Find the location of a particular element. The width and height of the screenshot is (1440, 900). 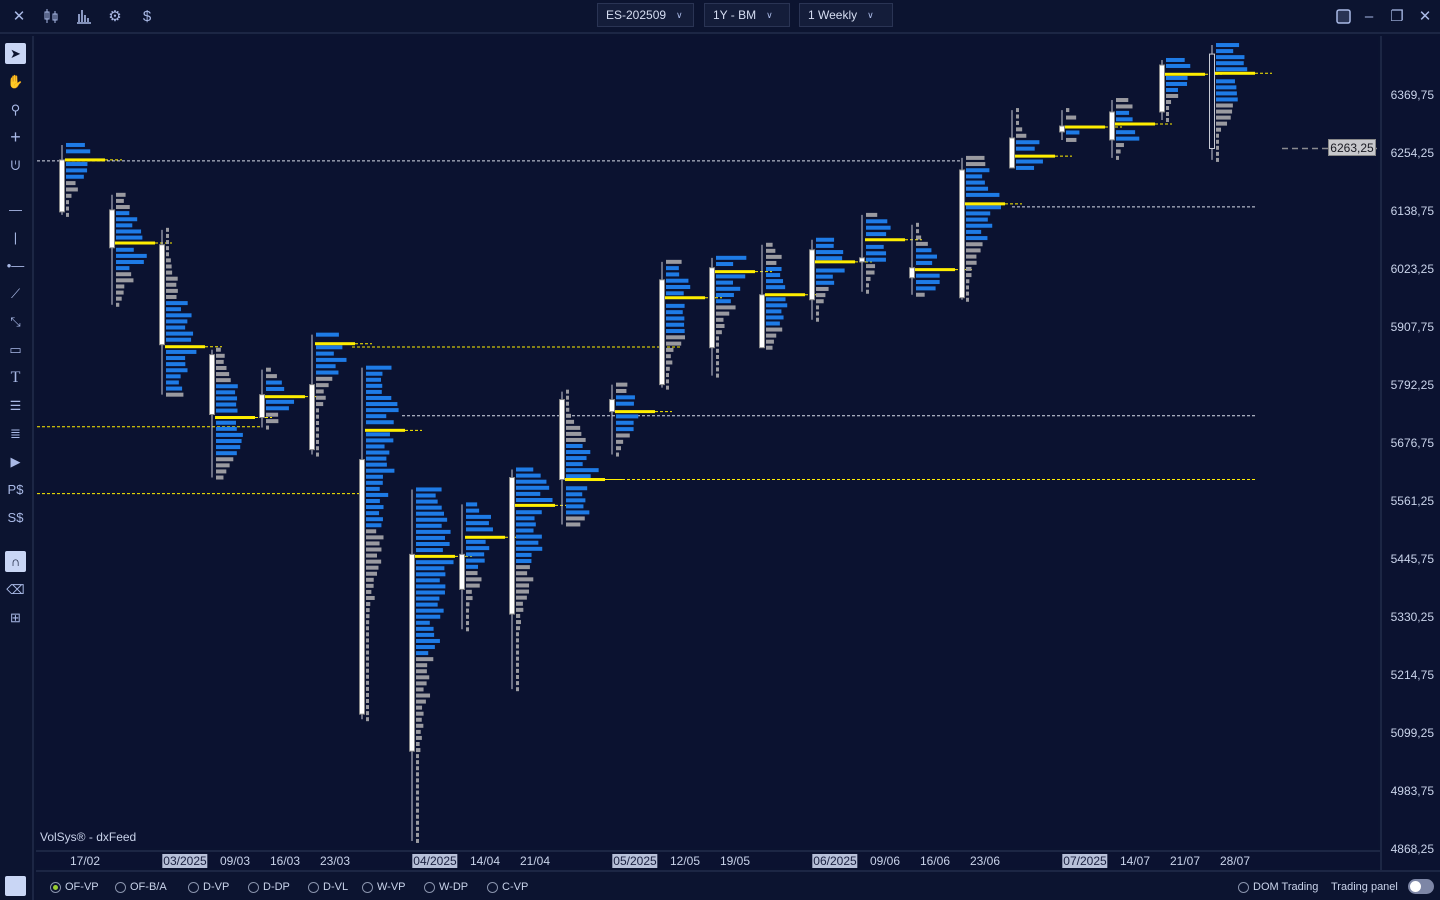

mode-radio-ofba: OF-B/A is located at coordinates (141, 887).